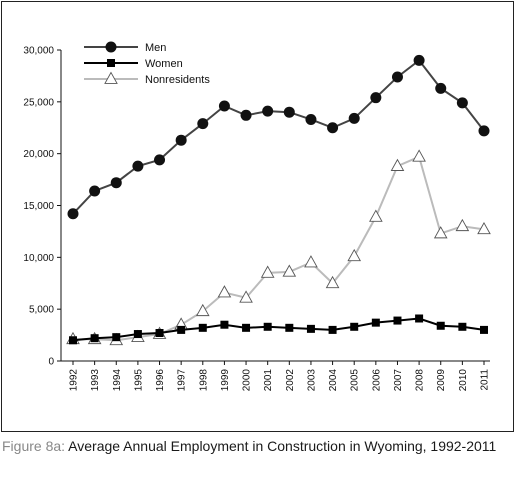 Image resolution: width=517 pixels, height=482 pixels. I want to click on x-tick-label: 1993, so click(95, 380).